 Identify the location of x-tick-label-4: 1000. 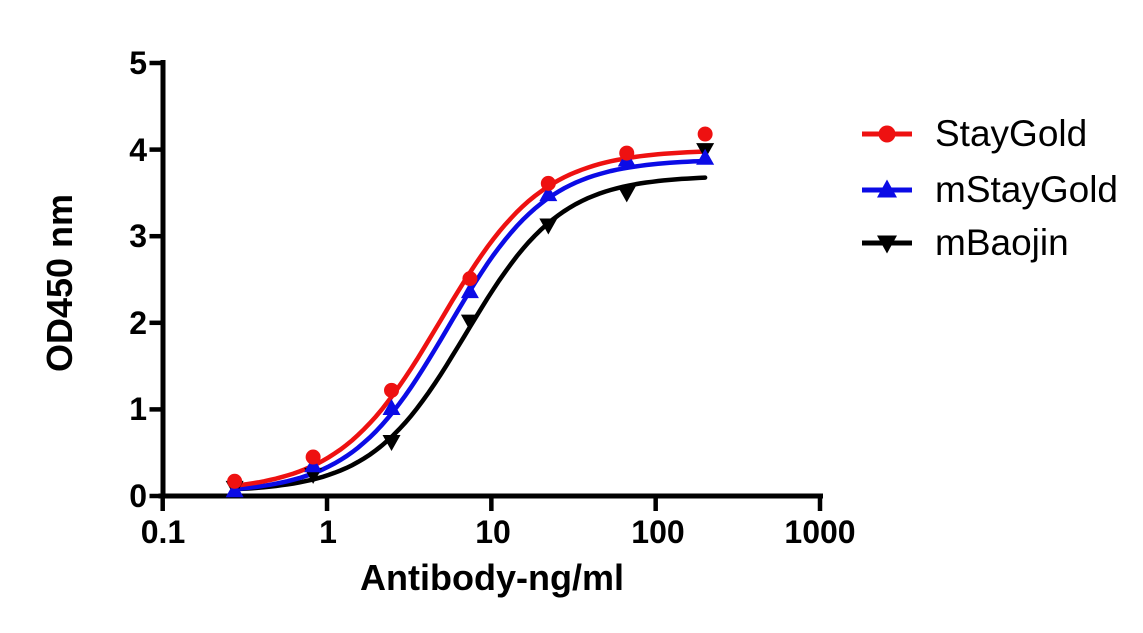
(820, 532).